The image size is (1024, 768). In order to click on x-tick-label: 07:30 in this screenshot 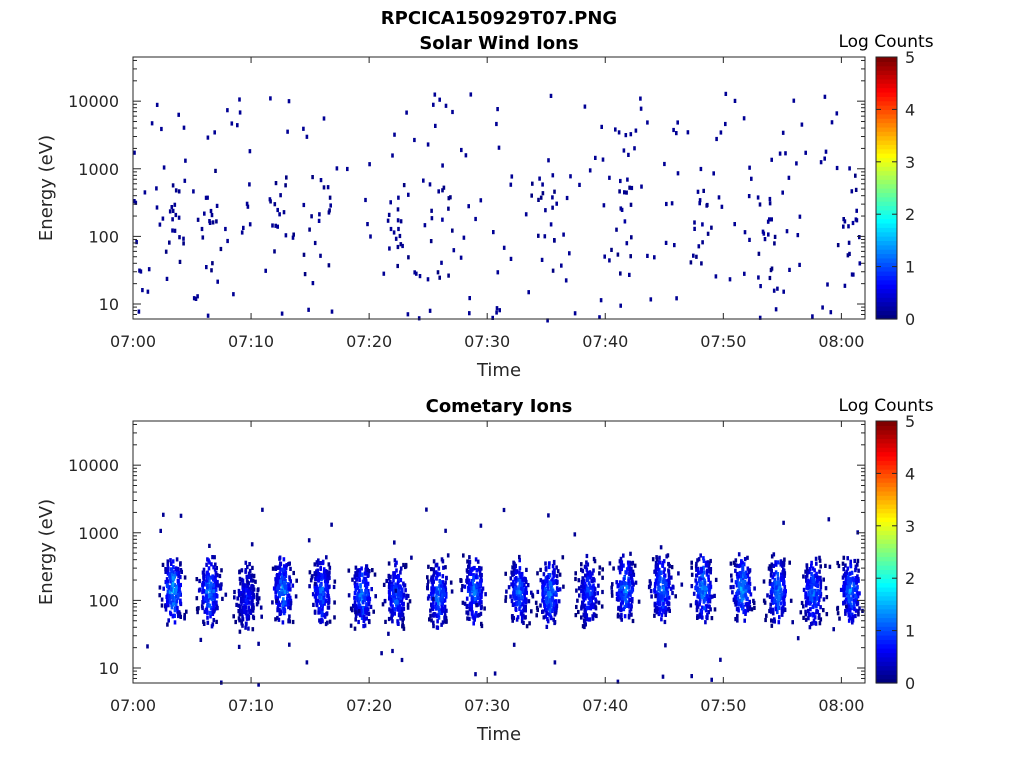, I will do `click(487, 341)`.